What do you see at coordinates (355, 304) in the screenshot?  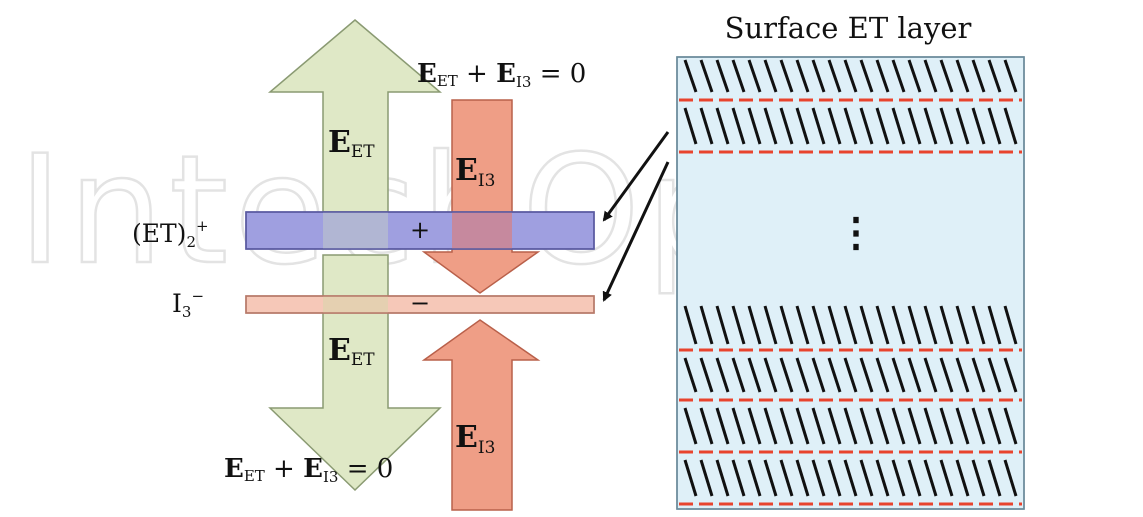 I see `overlap-green-pink` at bounding box center [355, 304].